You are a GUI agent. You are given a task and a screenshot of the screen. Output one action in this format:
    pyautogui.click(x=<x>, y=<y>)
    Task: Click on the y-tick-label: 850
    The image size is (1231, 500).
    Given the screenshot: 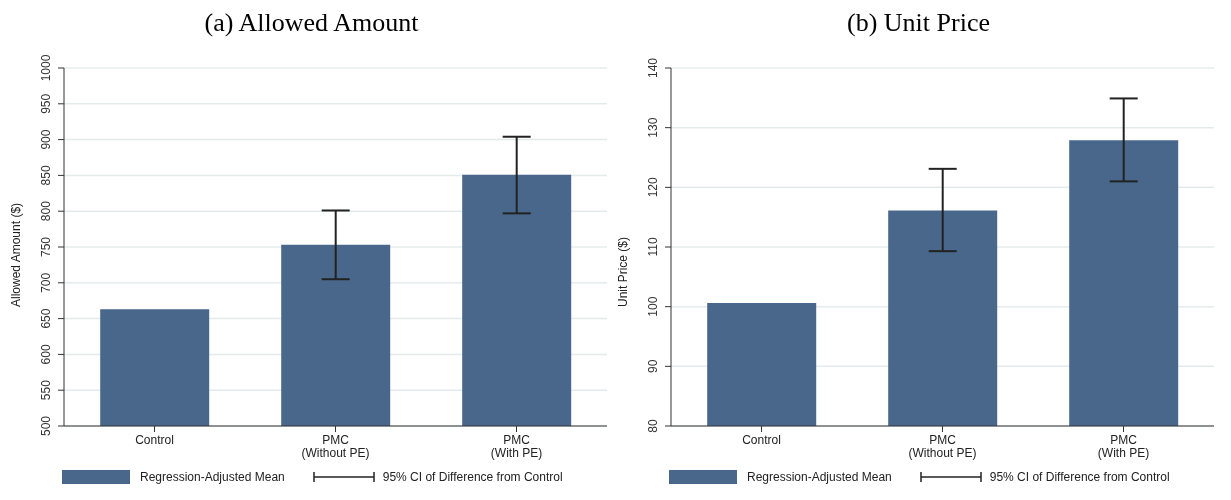 What is the action you would take?
    pyautogui.click(x=46, y=175)
    